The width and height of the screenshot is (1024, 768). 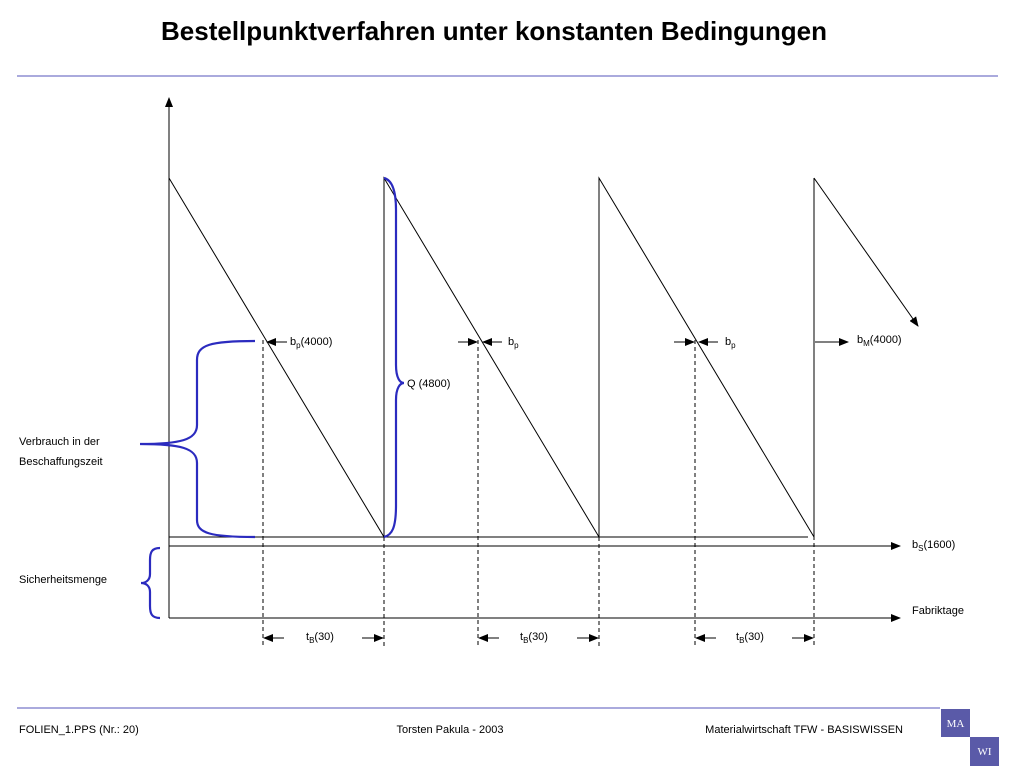 I want to click on reorder-label: bM(4000), so click(x=879, y=341).